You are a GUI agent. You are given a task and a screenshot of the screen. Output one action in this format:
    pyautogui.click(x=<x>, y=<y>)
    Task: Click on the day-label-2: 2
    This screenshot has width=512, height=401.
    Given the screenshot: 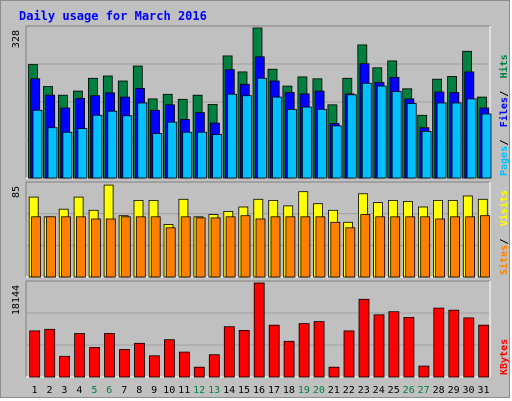 What is the action you would take?
    pyautogui.click(x=49, y=390)
    